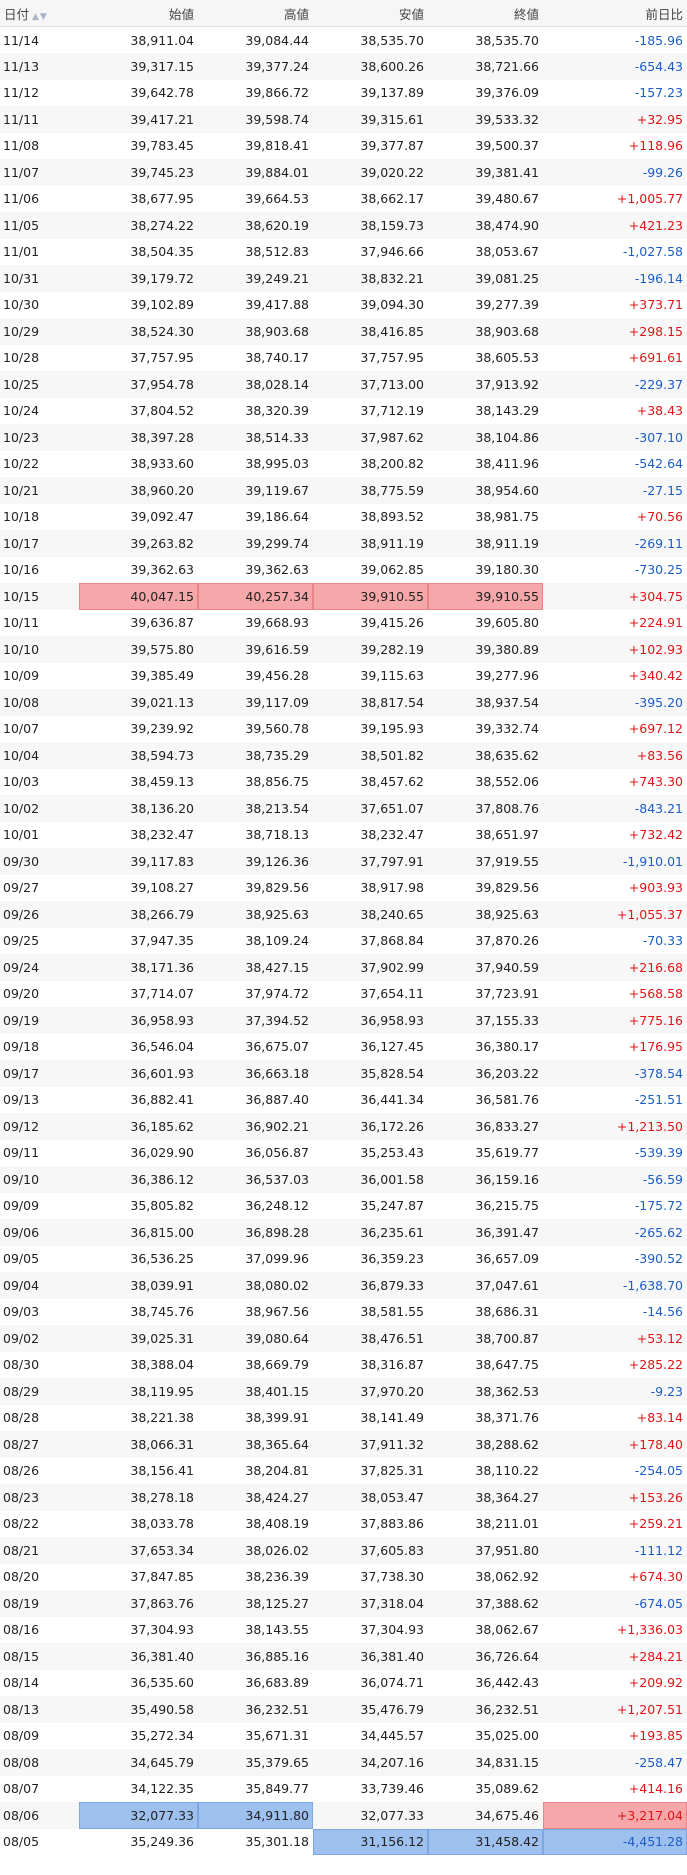 Image resolution: width=687 pixels, height=1875 pixels. I want to click on column-header-change: 前日比, so click(615, 13).